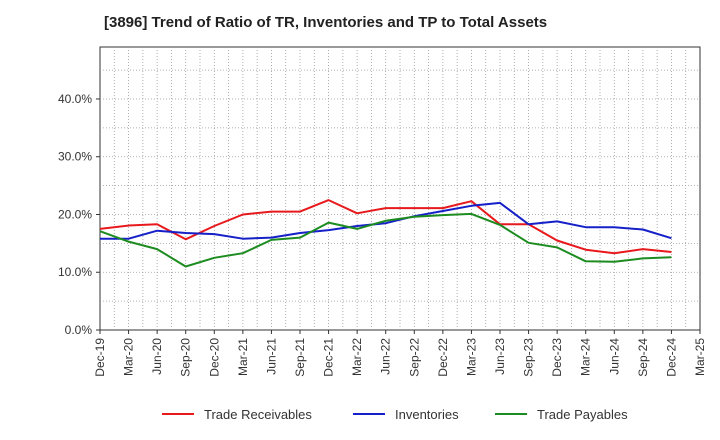 Image resolution: width=720 pixels, height=440 pixels. Describe the element at coordinates (75, 157) in the screenshot. I see `y-tick-label: 30.0%` at that location.